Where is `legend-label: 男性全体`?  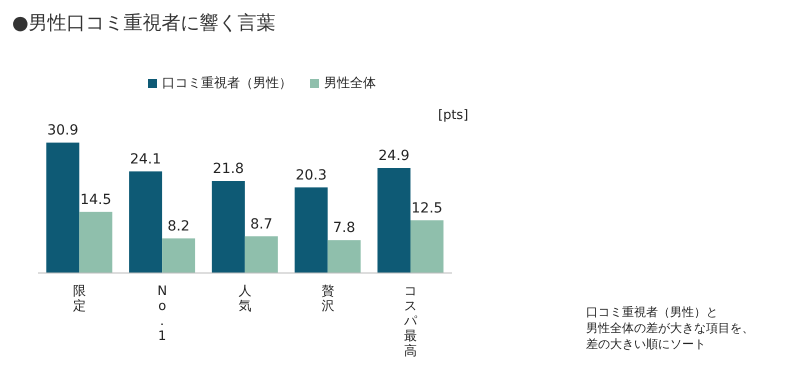 legend-label: 男性全体 is located at coordinates (349, 83).